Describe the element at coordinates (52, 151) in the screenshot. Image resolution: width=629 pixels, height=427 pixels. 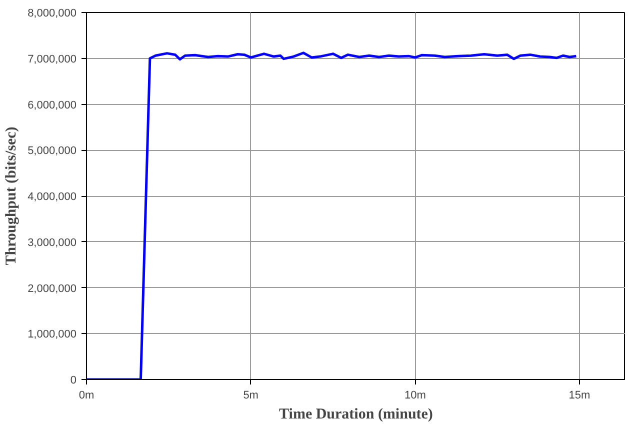
I see `y-tick-label: 5,000,000` at that location.